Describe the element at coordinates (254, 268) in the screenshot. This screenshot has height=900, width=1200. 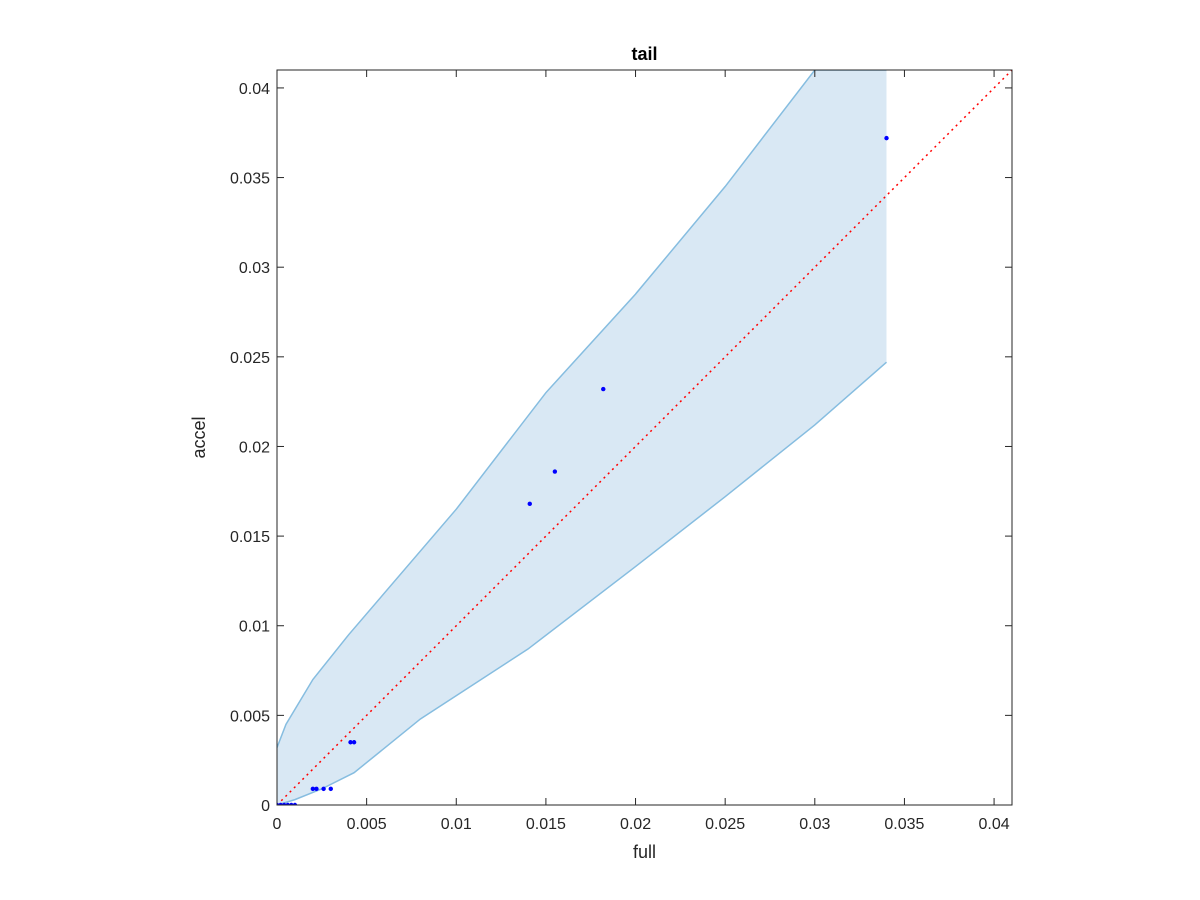
I see `y-tick-label: 0.03` at that location.